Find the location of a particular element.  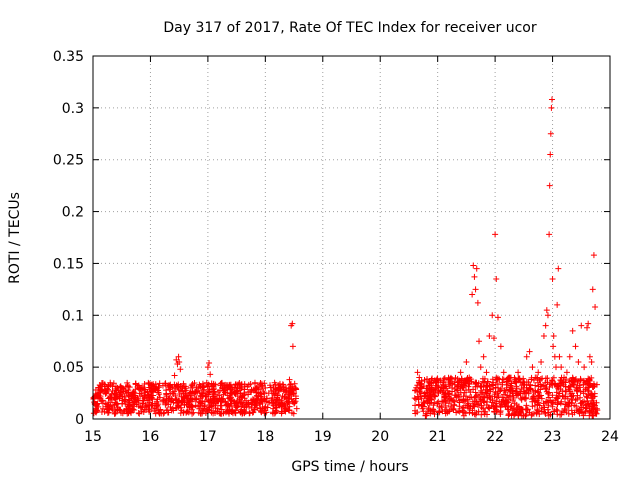

y-tick-label: 0.35 is located at coordinates (68, 57).